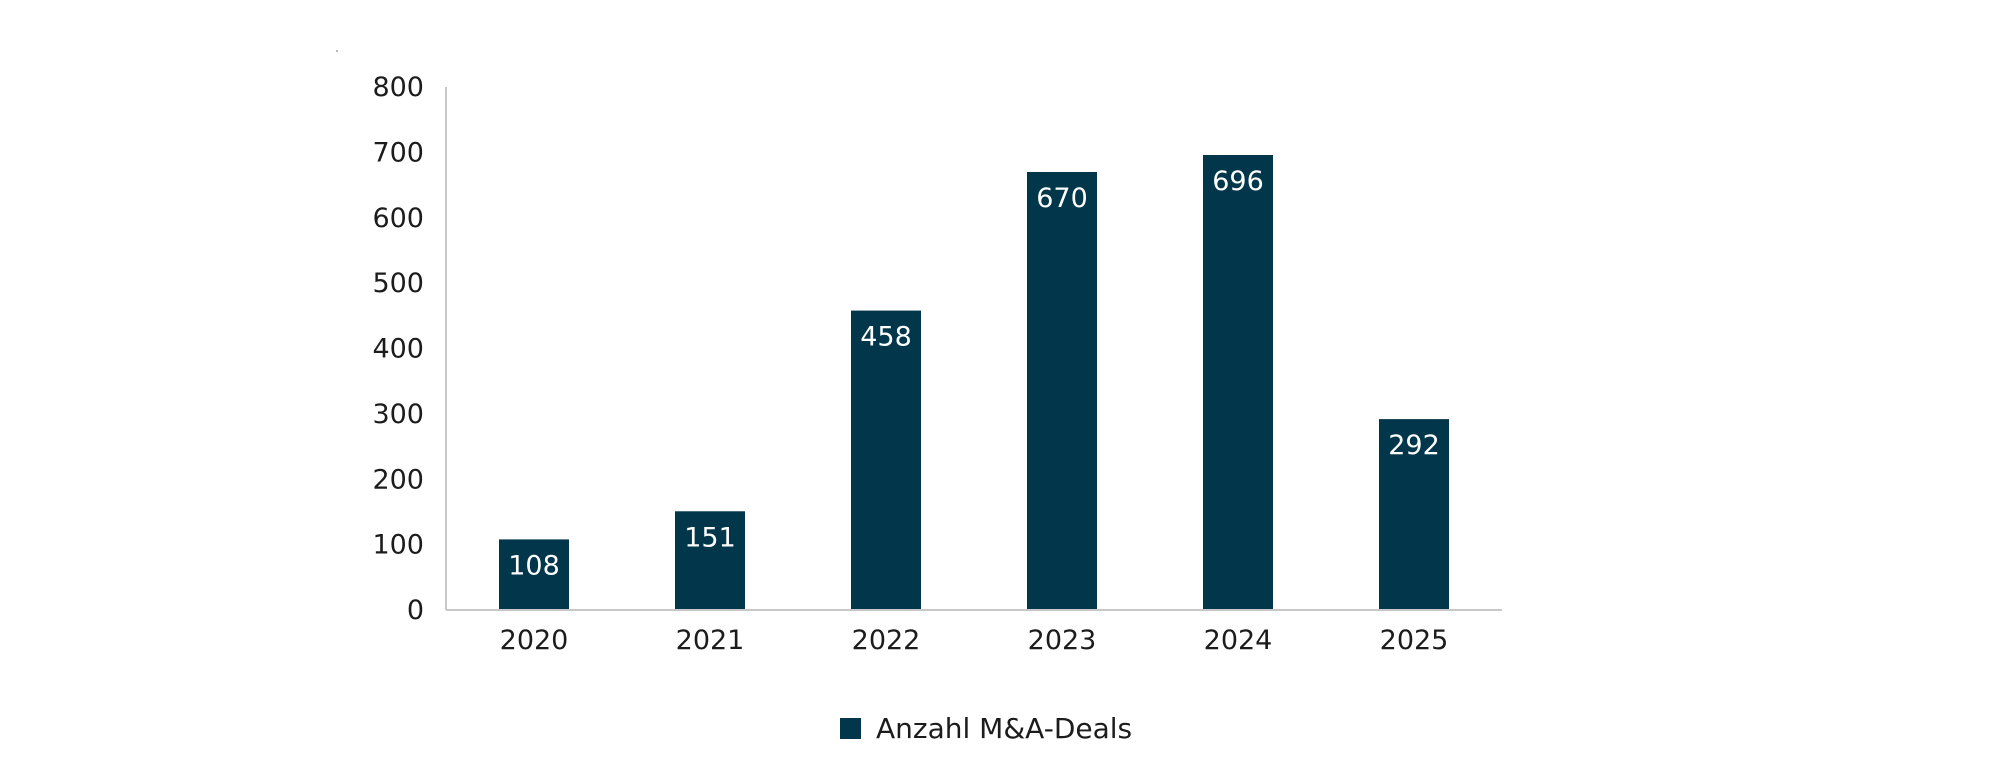  I want to click on bar-2020, so click(534, 574).